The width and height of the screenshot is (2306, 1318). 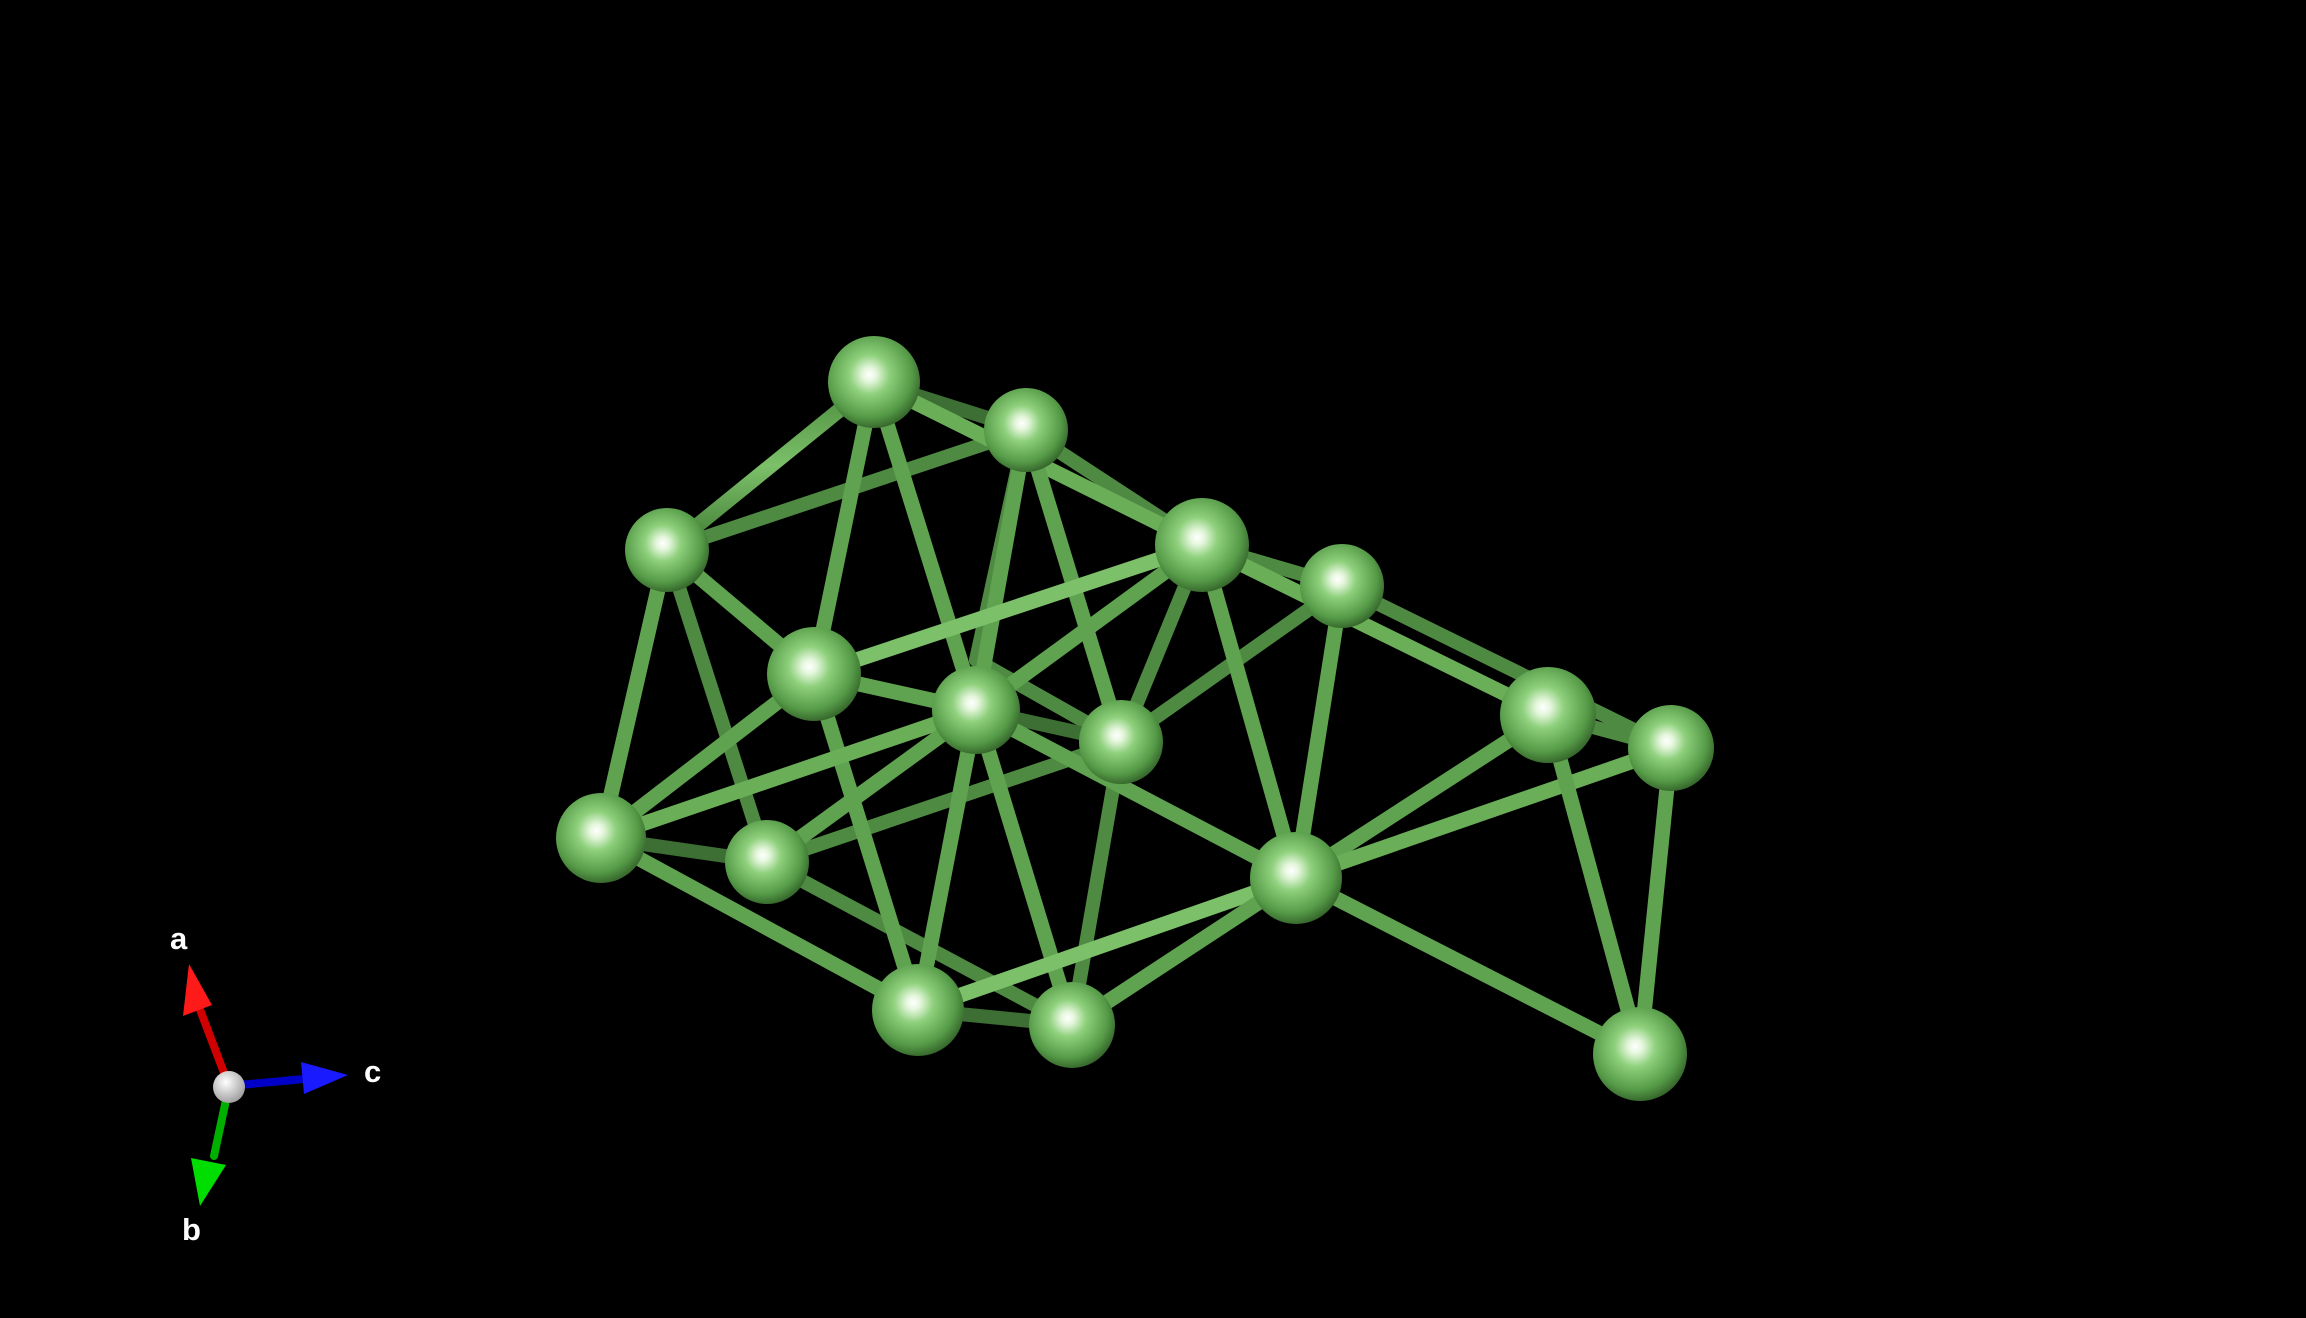 What do you see at coordinates (191, 1229) in the screenshot?
I see `axis-label-b: b` at bounding box center [191, 1229].